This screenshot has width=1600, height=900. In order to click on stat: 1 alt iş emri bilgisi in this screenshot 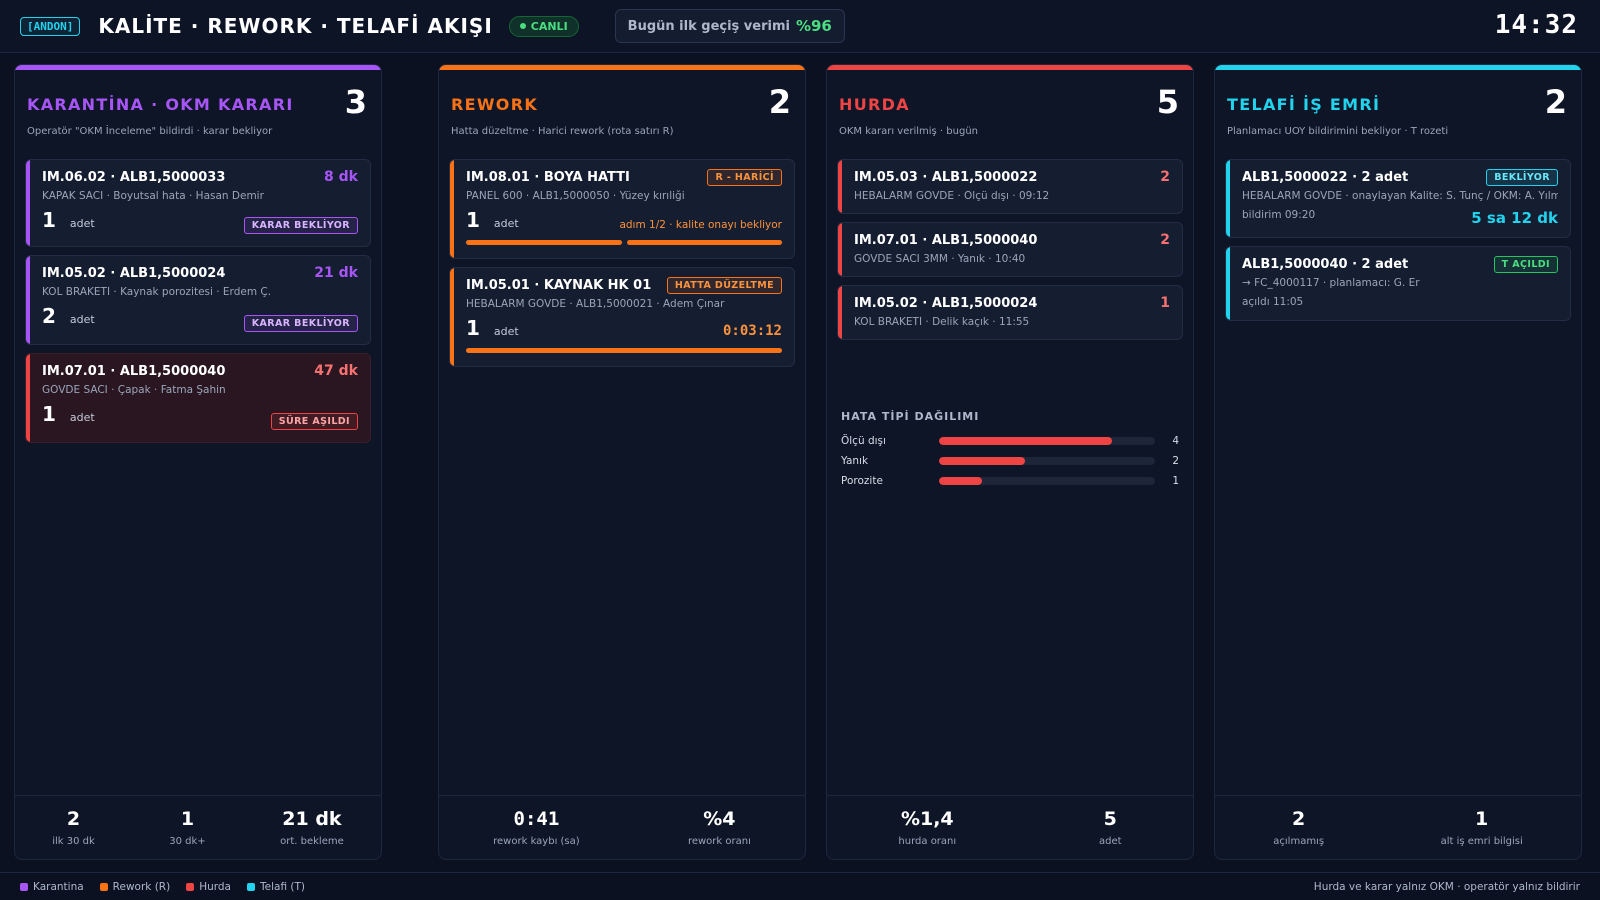, I will do `click(1482, 827)`.